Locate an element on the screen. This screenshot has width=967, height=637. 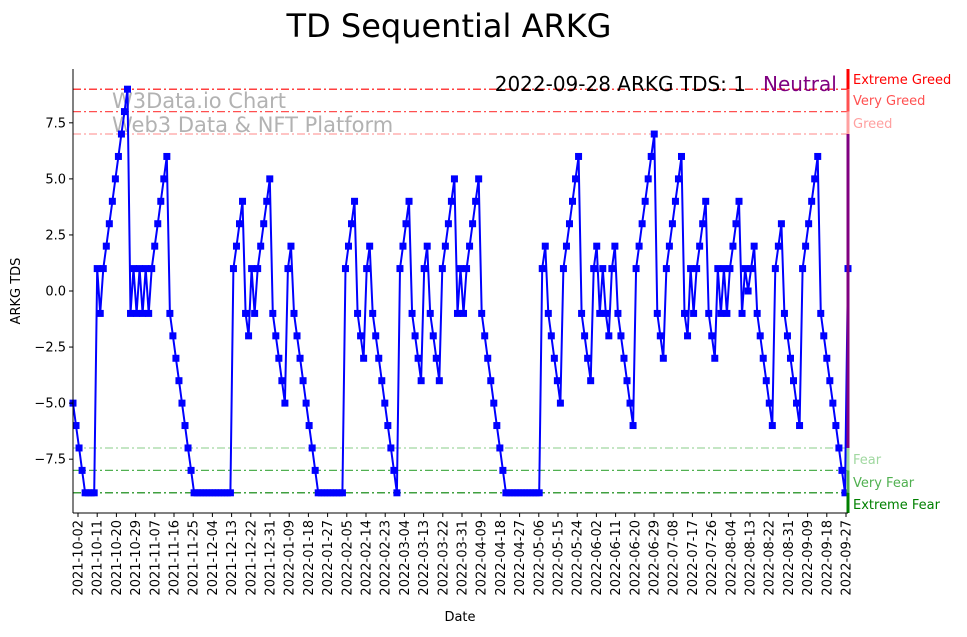
level-label-greed: Greed is located at coordinates (872, 124).